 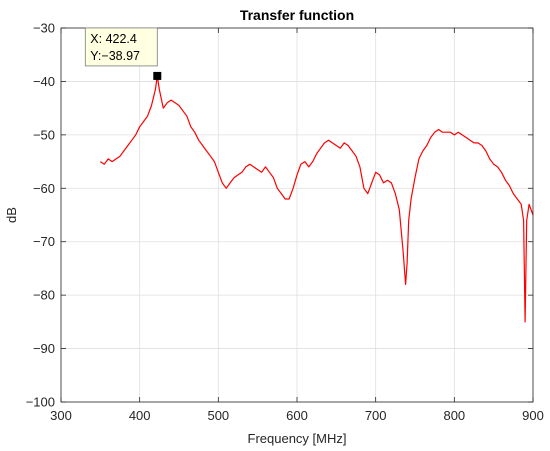 I want to click on y-axis-label: dB, so click(x=11, y=215).